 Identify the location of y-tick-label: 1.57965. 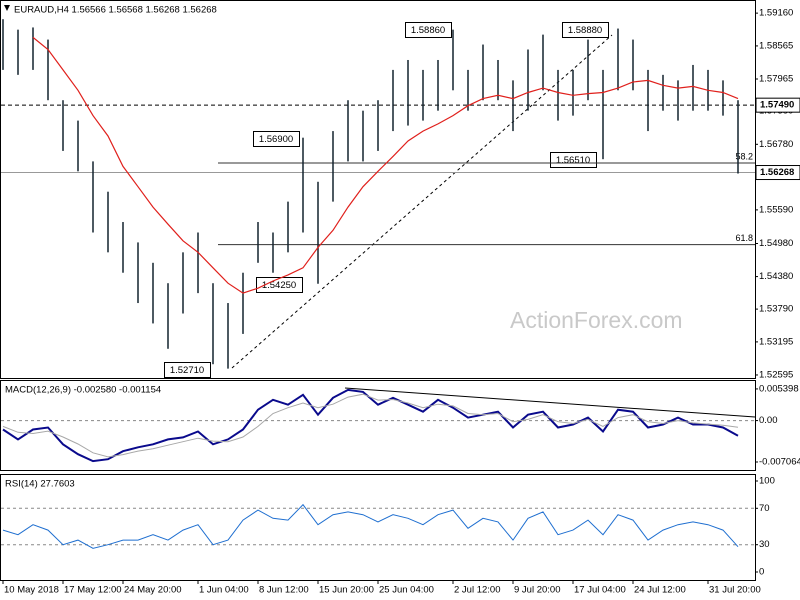
(776, 79).